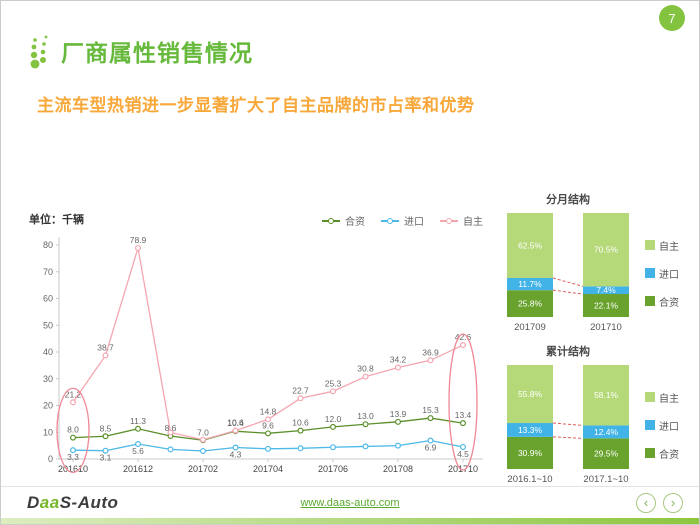 The height and width of the screenshot is (525, 700). I want to click on logo-accent: aa, so click(49, 502).